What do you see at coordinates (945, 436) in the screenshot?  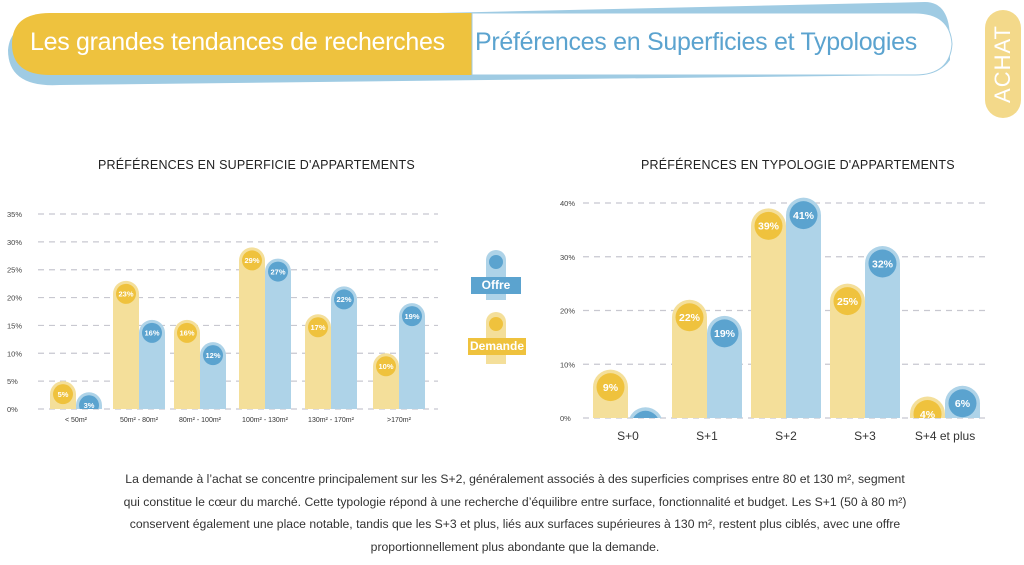 I see `x-tick-label: S+4 et plus` at bounding box center [945, 436].